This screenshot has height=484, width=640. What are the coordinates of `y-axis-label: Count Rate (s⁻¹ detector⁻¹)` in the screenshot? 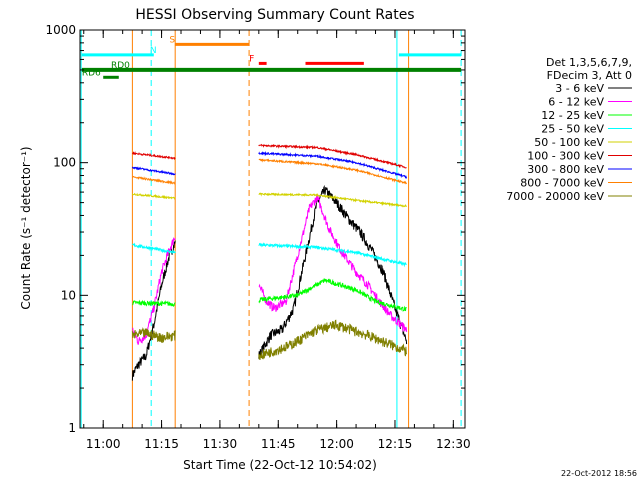 It's located at (26, 227).